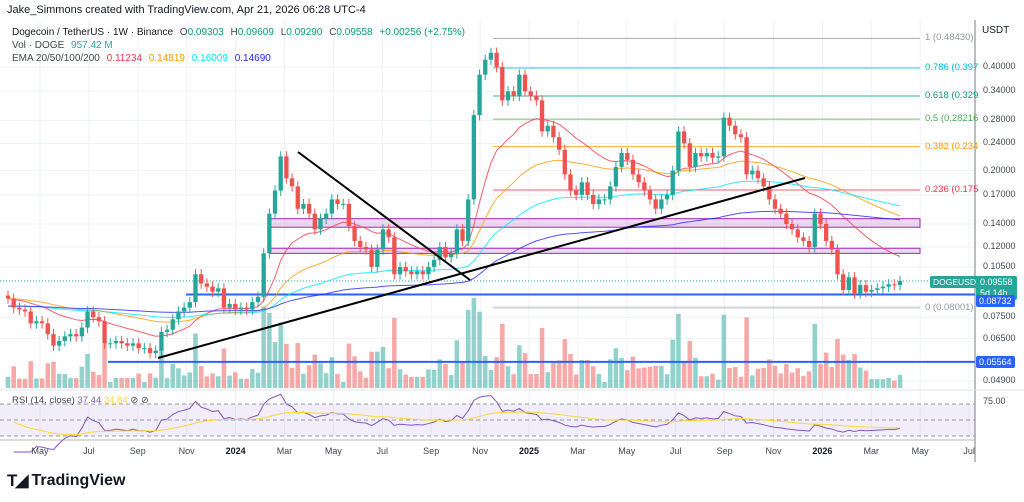 The image size is (1024, 502). Describe the element at coordinates (999, 193) in the screenshot. I see `price-tick: 0.17000` at that location.